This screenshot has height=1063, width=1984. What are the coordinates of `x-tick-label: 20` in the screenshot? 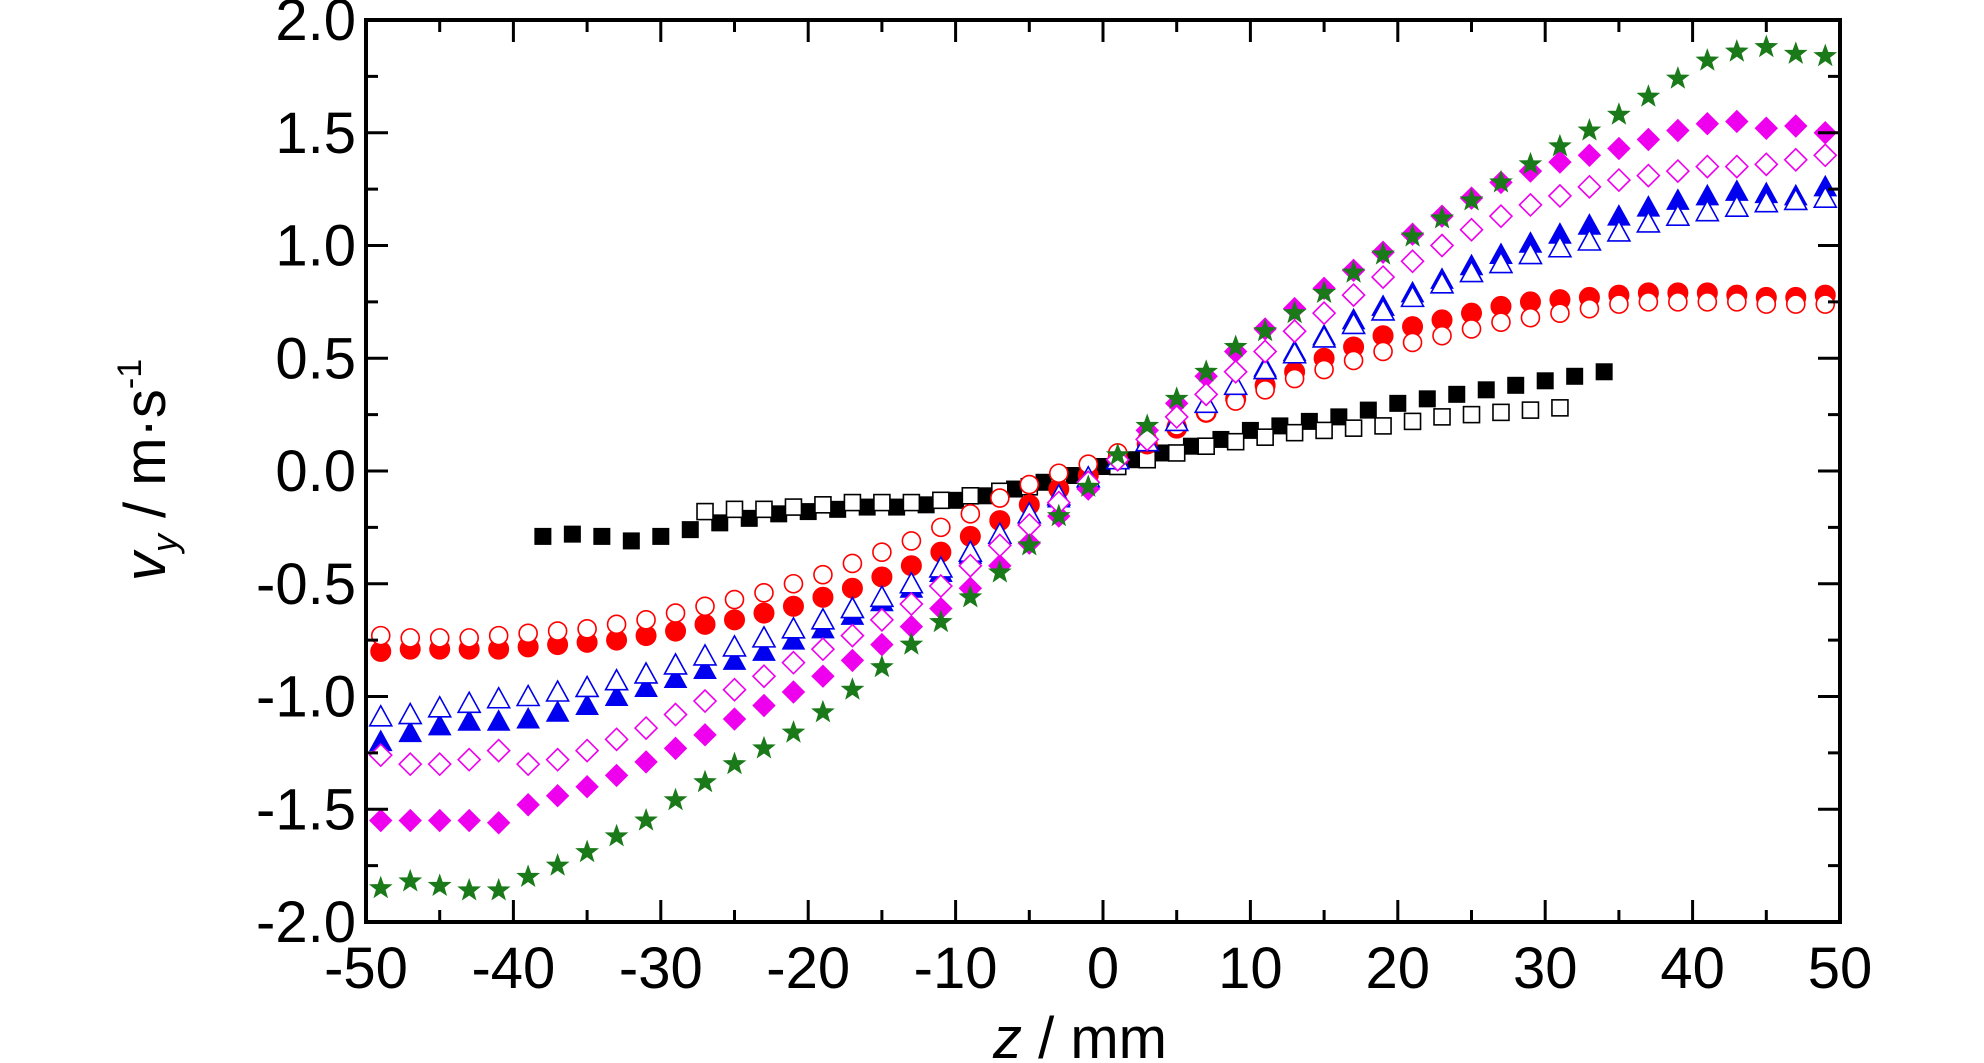 It's located at (1398, 968).